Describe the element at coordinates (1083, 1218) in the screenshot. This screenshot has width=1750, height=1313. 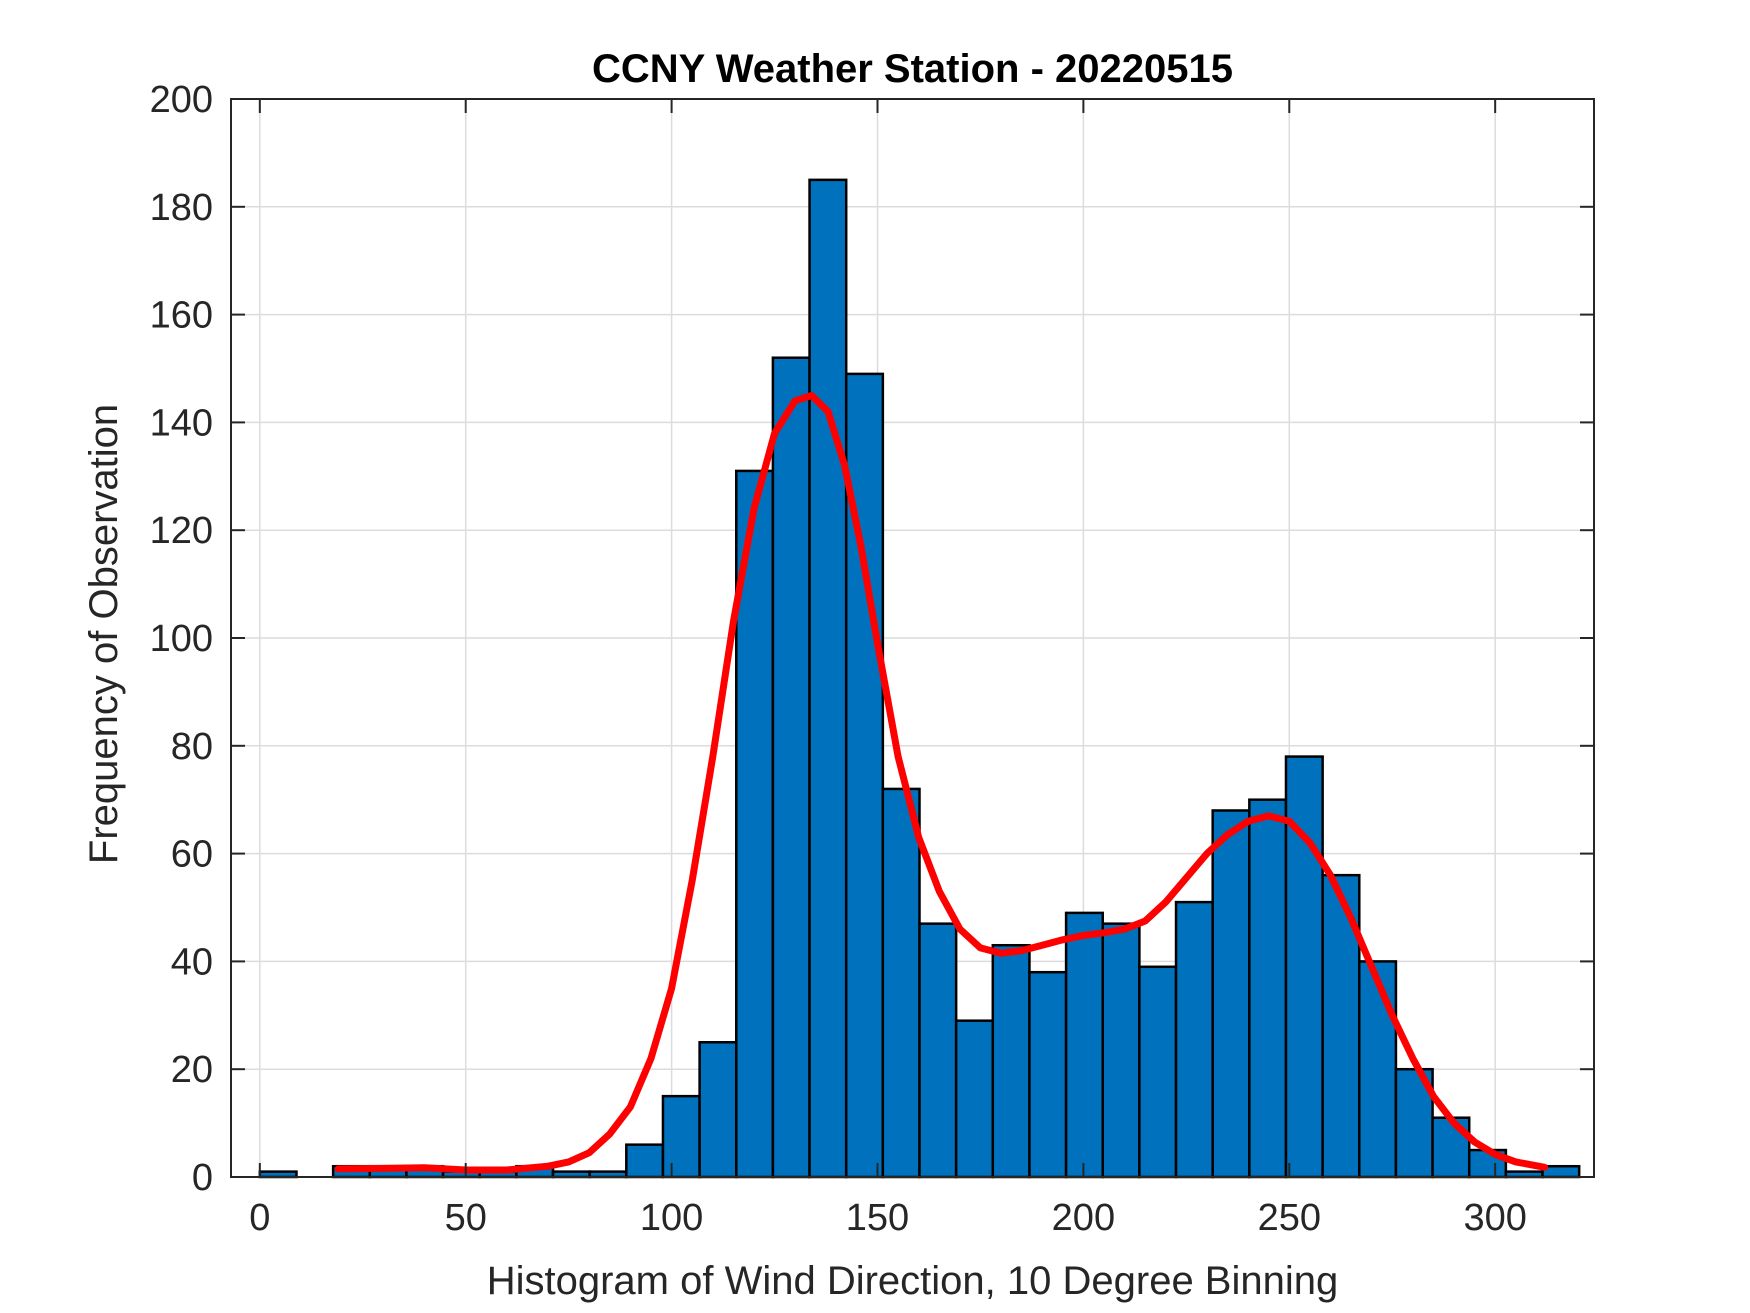
I see `x-tick-label: 200` at that location.